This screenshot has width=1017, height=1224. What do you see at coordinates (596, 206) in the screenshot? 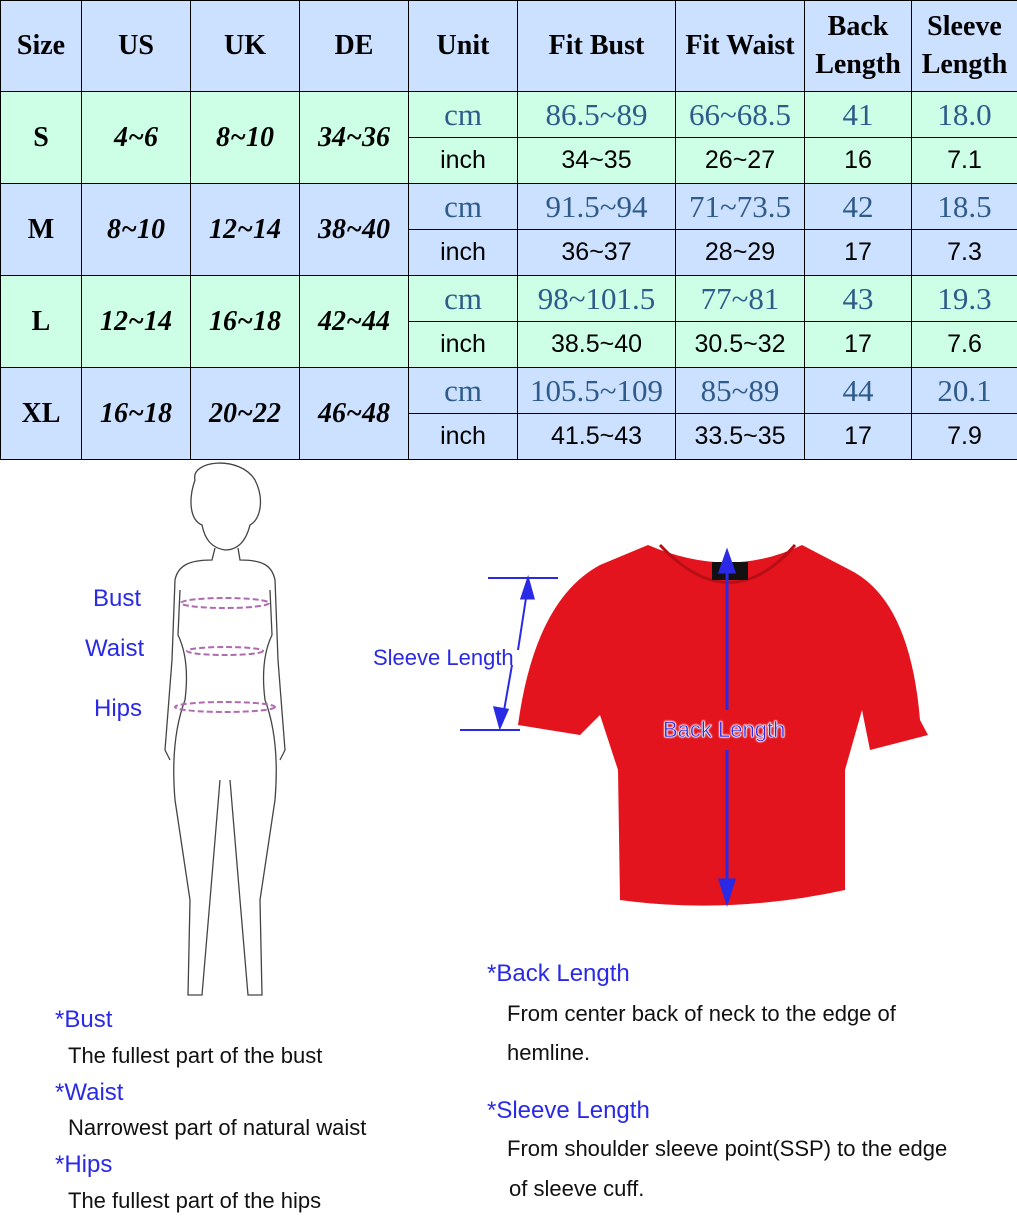
I see `bust-cm-cell: 91.5~94` at bounding box center [596, 206].